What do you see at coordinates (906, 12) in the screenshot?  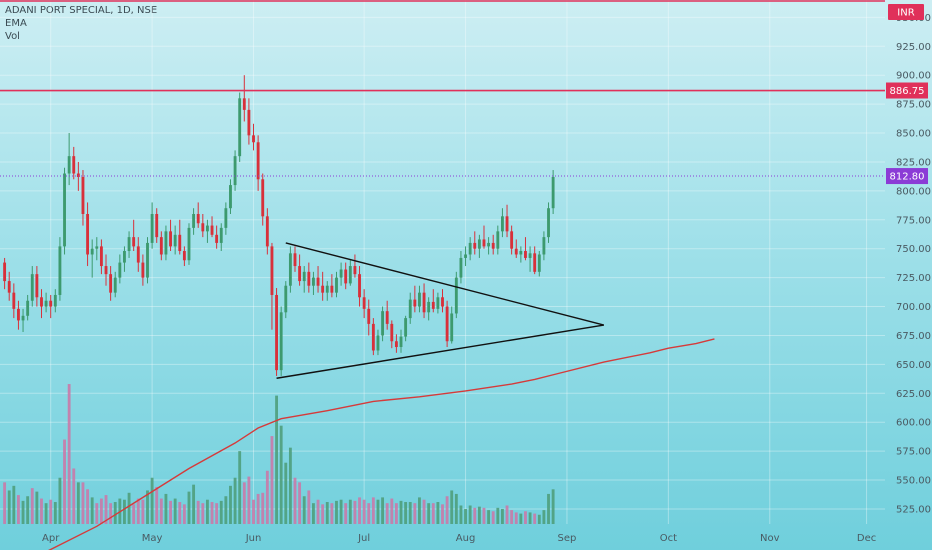 I see `currency-badge` at bounding box center [906, 12].